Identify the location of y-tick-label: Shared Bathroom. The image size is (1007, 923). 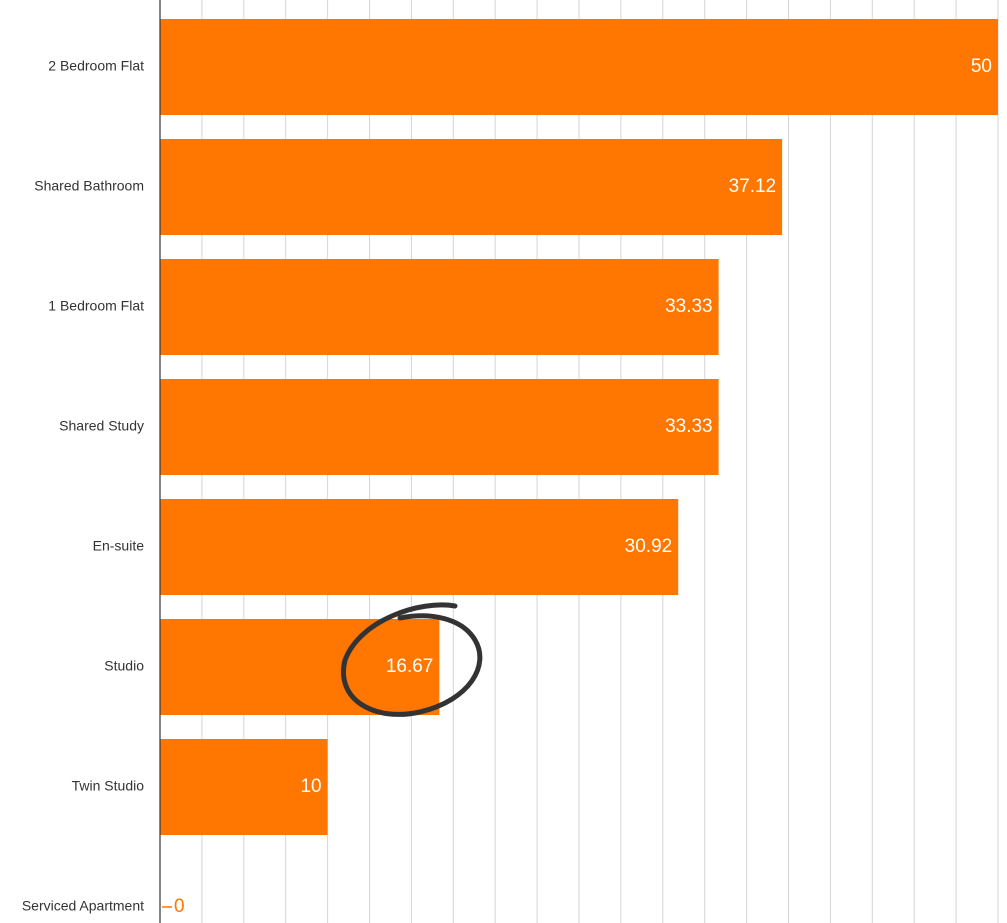
(89, 186).